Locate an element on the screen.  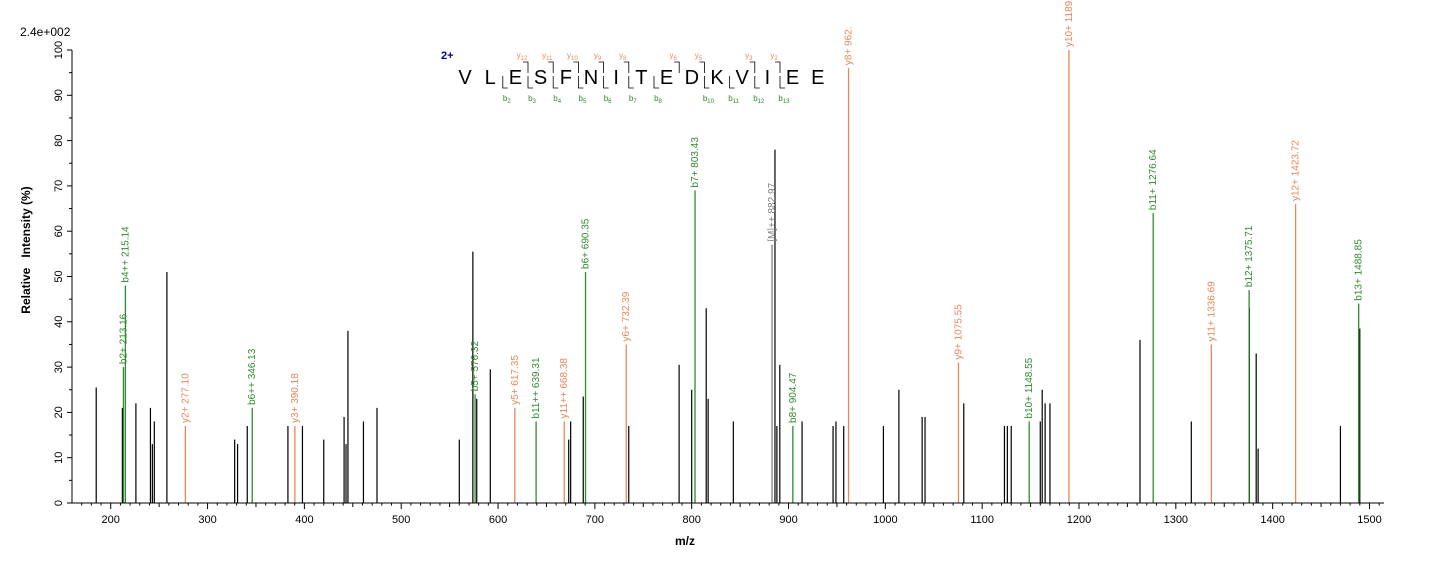
x-tick-label-6: 800 is located at coordinates (692, 520).